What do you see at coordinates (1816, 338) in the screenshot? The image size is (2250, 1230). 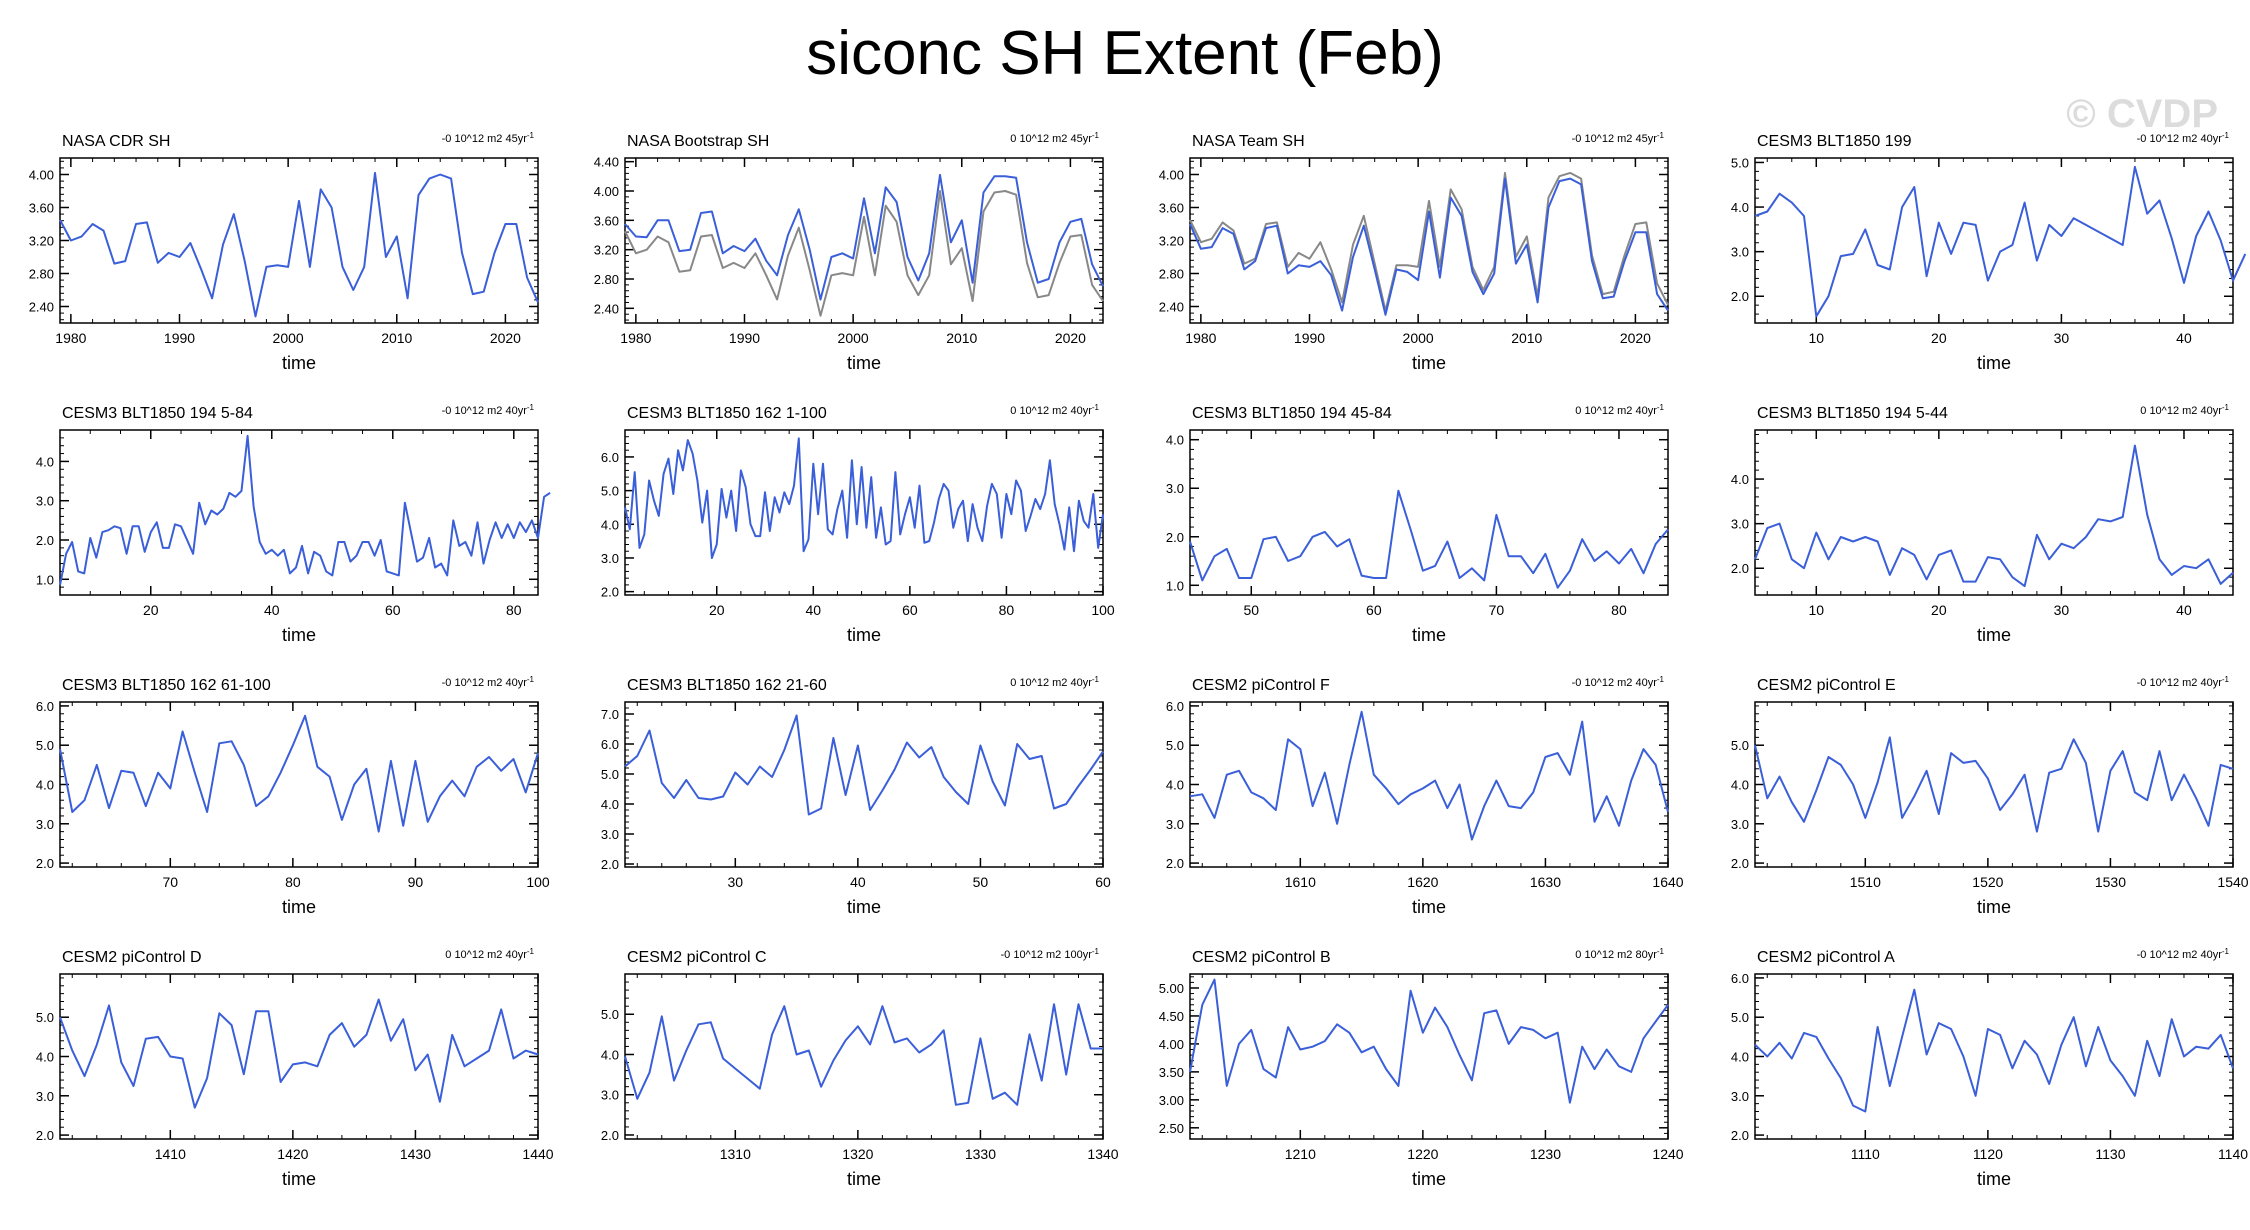 I see `x-tick-label: 10` at bounding box center [1816, 338].